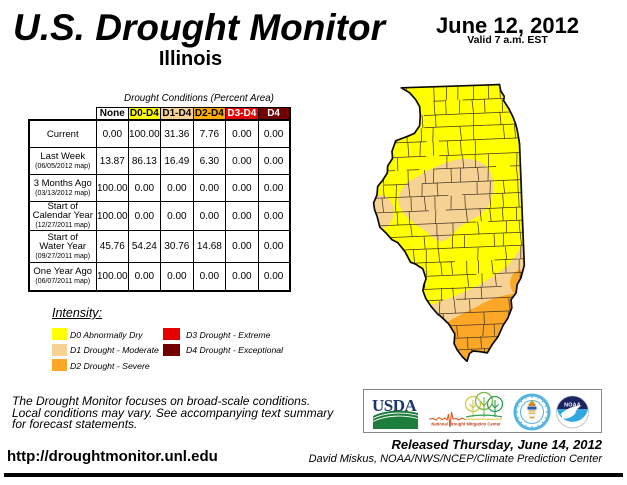 The width and height of the screenshot is (627, 485). I want to click on svg-text: NOAA, so click(572, 406).